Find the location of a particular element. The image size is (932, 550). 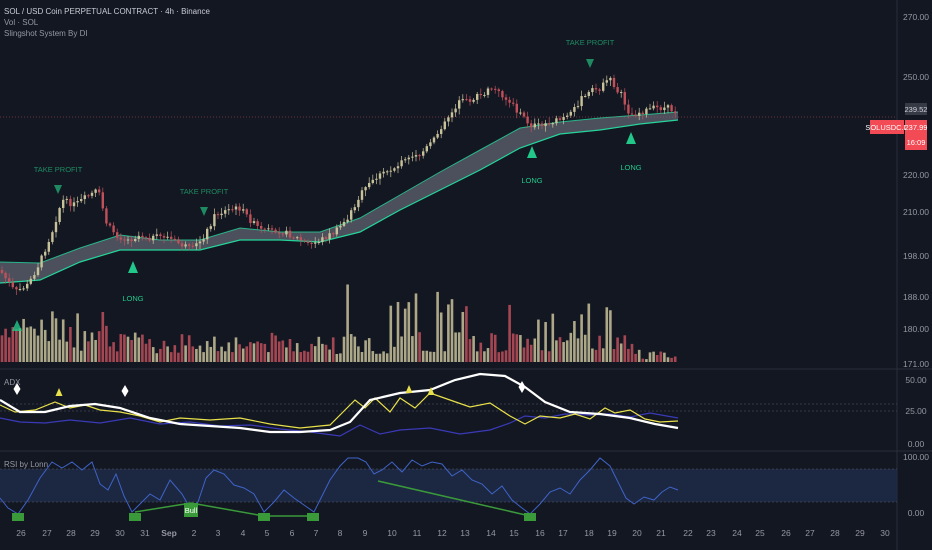

time-tick-label: 12 is located at coordinates (442, 533).